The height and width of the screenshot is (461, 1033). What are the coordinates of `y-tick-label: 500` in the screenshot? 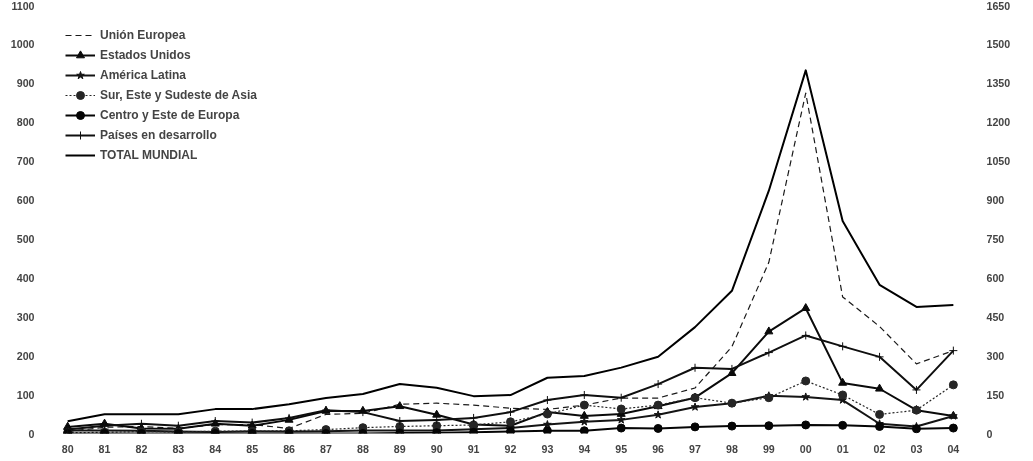 It's located at (25, 238).